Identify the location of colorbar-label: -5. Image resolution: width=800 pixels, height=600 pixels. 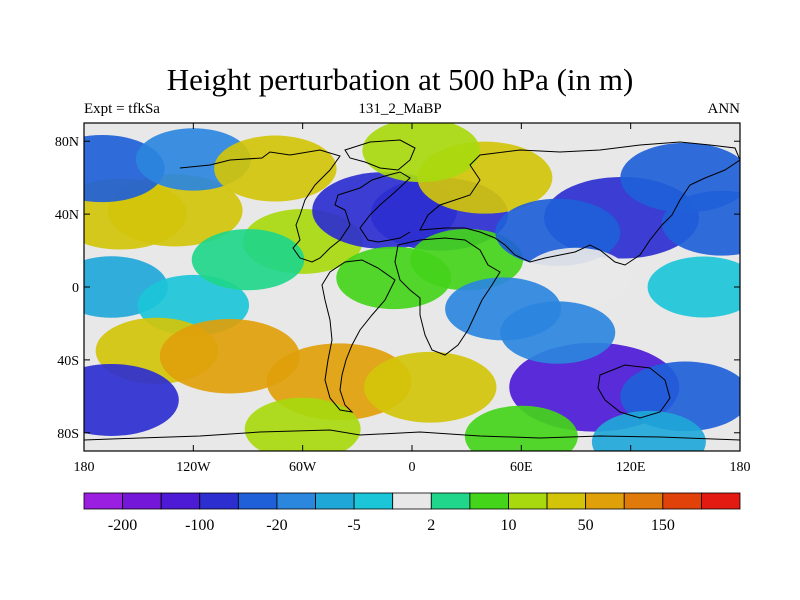
(353, 525).